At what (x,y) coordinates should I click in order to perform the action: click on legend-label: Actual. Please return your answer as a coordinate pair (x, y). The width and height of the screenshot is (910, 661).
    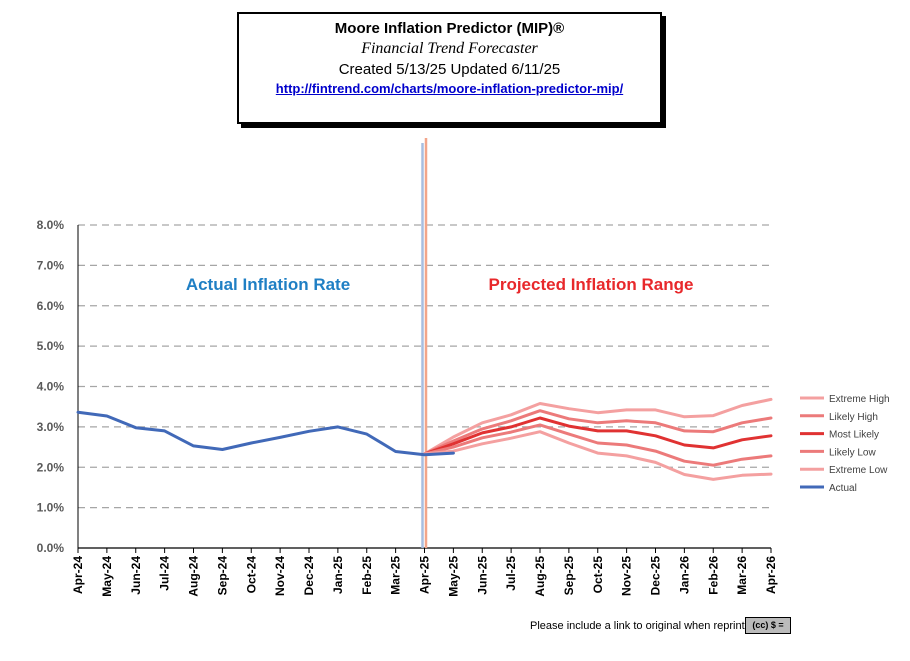
    Looking at the image, I should click on (843, 488).